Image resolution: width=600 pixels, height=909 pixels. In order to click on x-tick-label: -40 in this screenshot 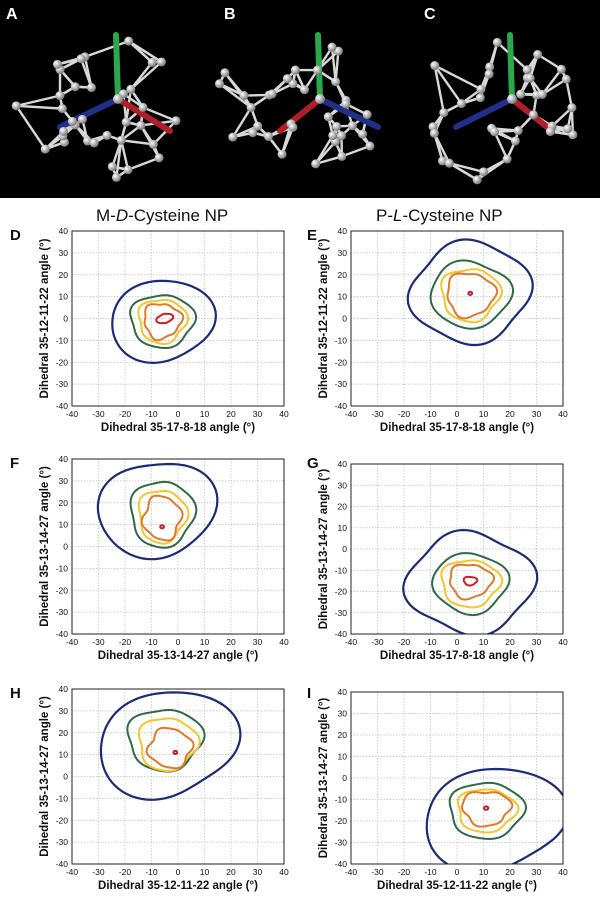, I will do `click(72, 872)`.